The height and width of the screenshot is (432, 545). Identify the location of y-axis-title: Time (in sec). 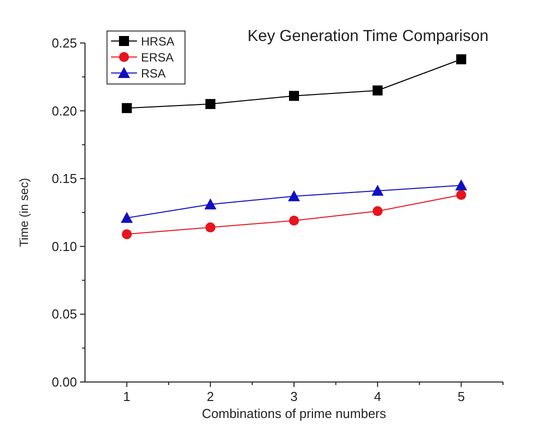
(24, 212).